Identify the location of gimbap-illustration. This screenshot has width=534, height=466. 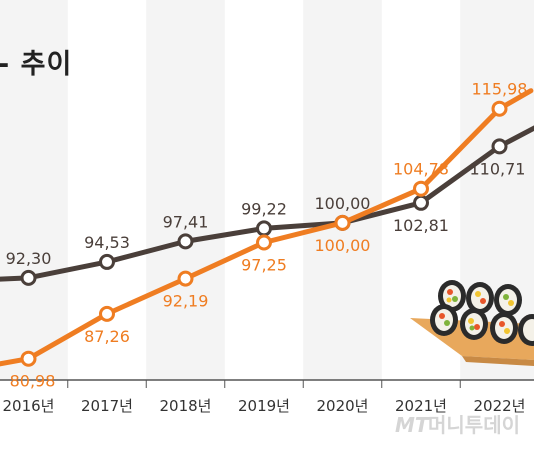
(472, 323).